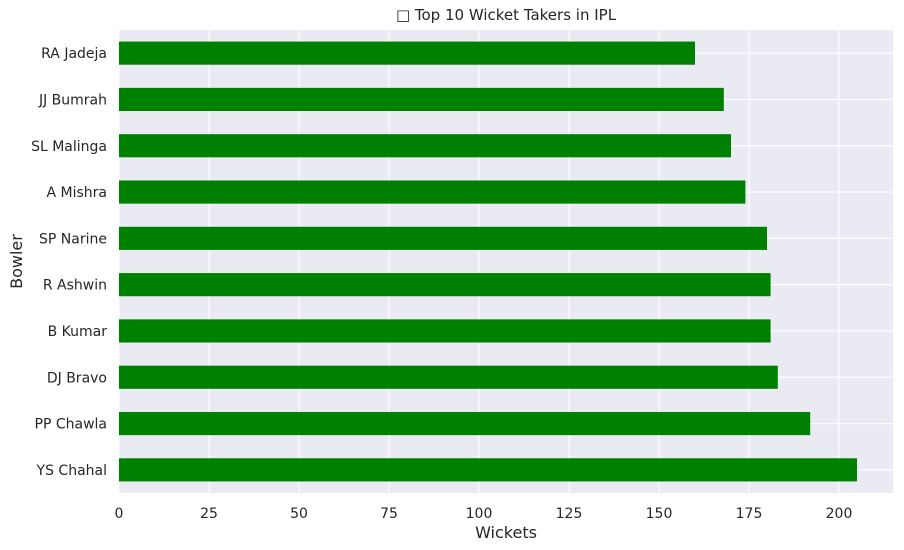 This screenshot has height=550, width=904. What do you see at coordinates (16, 261) in the screenshot?
I see `y-axis-label: Bowler` at bounding box center [16, 261].